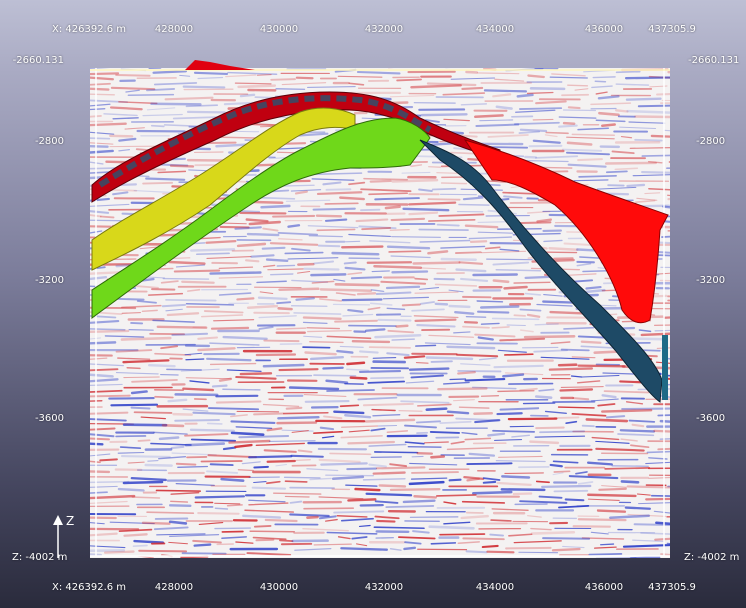 The width and height of the screenshot is (746, 608). What do you see at coordinates (604, 29) in the screenshot?
I see `top-axis-tick: 436000` at bounding box center [604, 29].